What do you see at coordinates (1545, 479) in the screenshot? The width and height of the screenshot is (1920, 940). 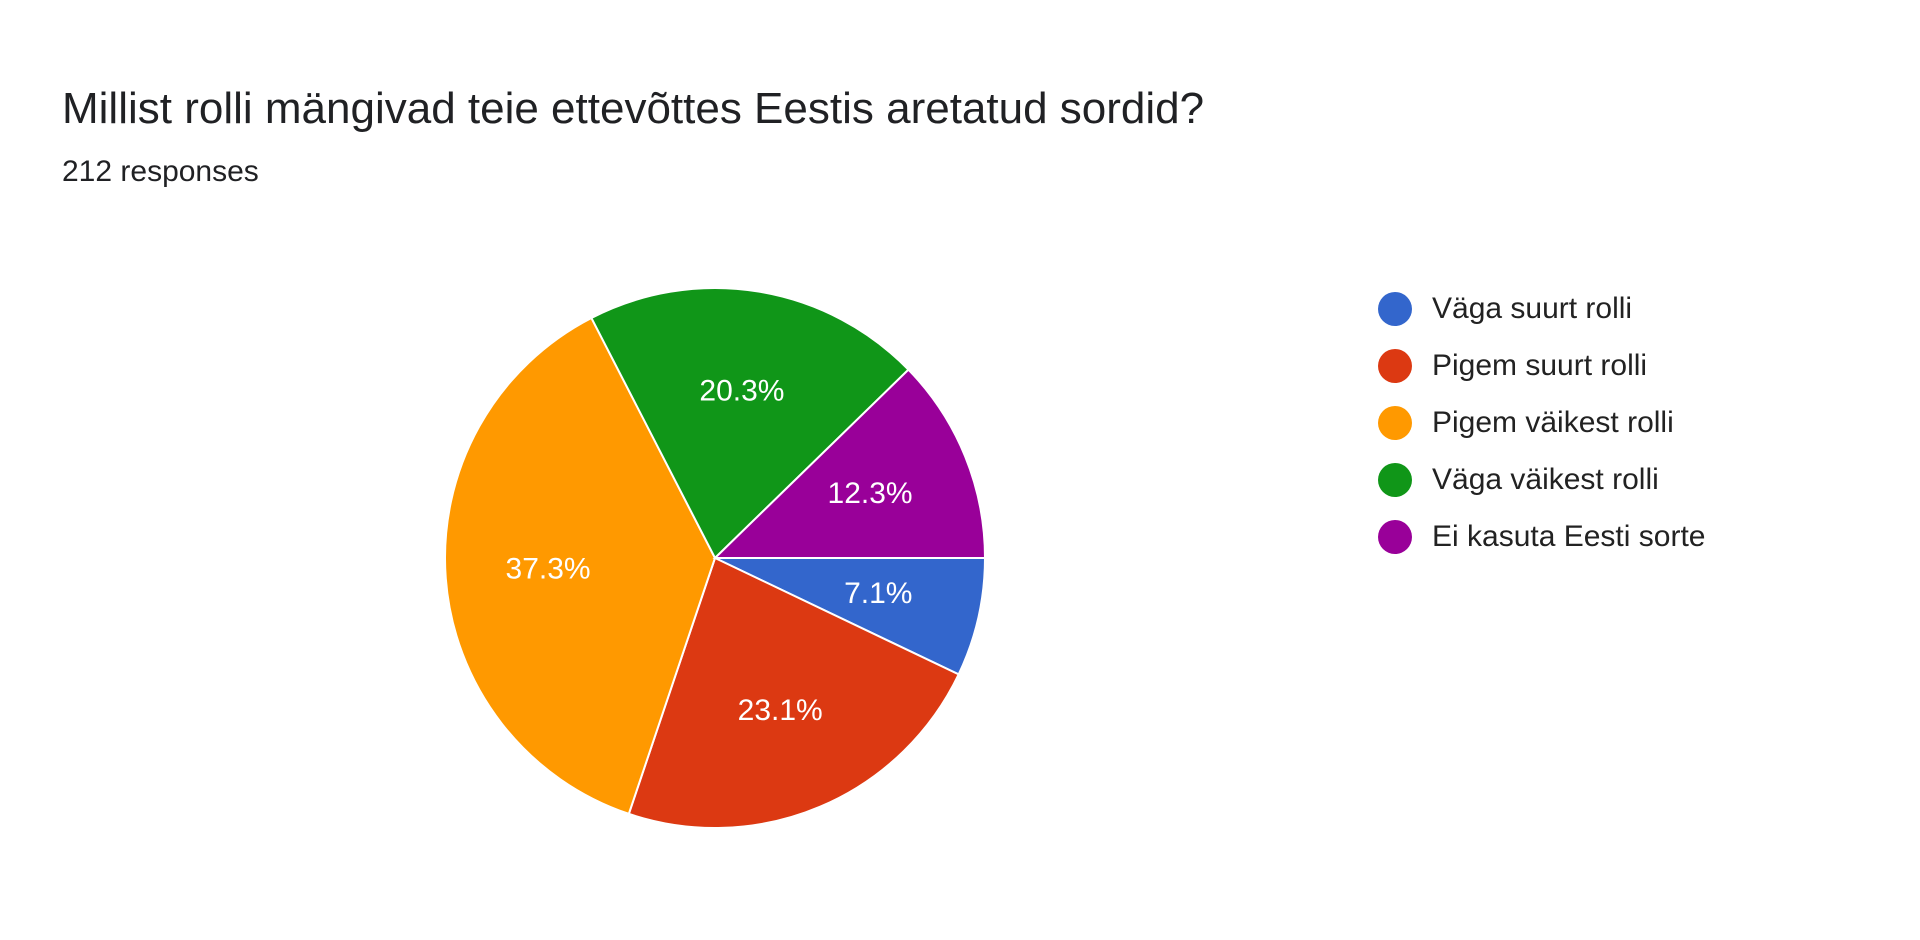 I see `legend-label: Väga väikest rolli` at bounding box center [1545, 479].